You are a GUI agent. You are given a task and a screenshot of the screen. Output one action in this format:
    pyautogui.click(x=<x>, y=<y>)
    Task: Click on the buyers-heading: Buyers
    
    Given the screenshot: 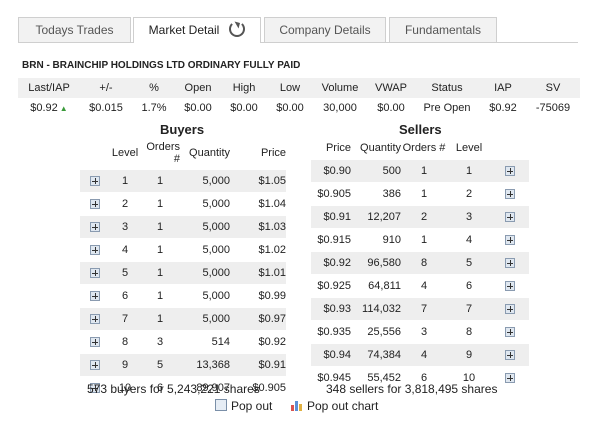 What is the action you would take?
    pyautogui.click(x=182, y=129)
    